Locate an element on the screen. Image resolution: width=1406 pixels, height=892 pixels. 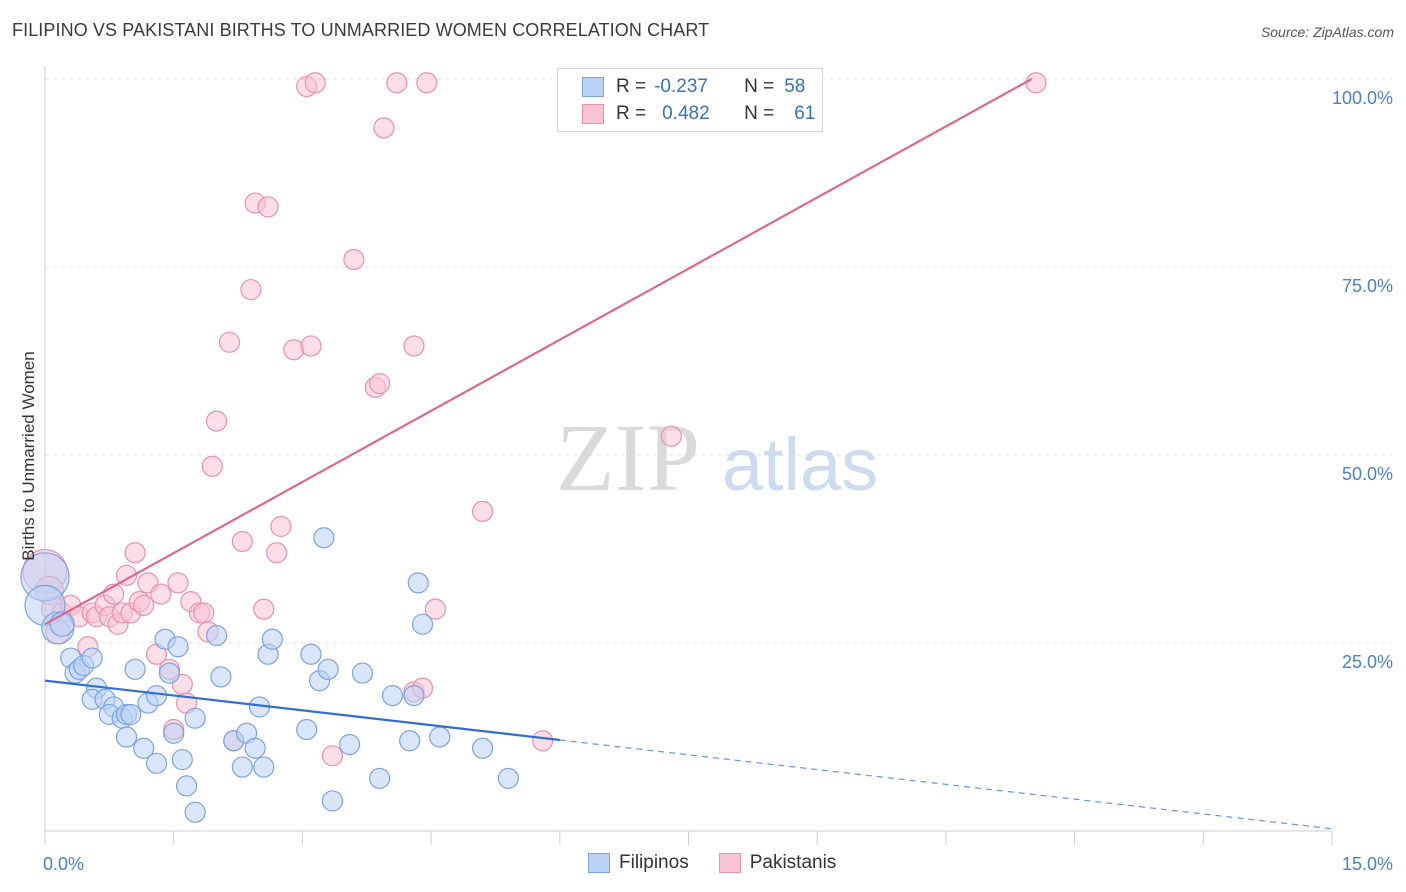
legend-row-filipinos: R = -0.237 N = 58 is located at coordinates (693, 87).